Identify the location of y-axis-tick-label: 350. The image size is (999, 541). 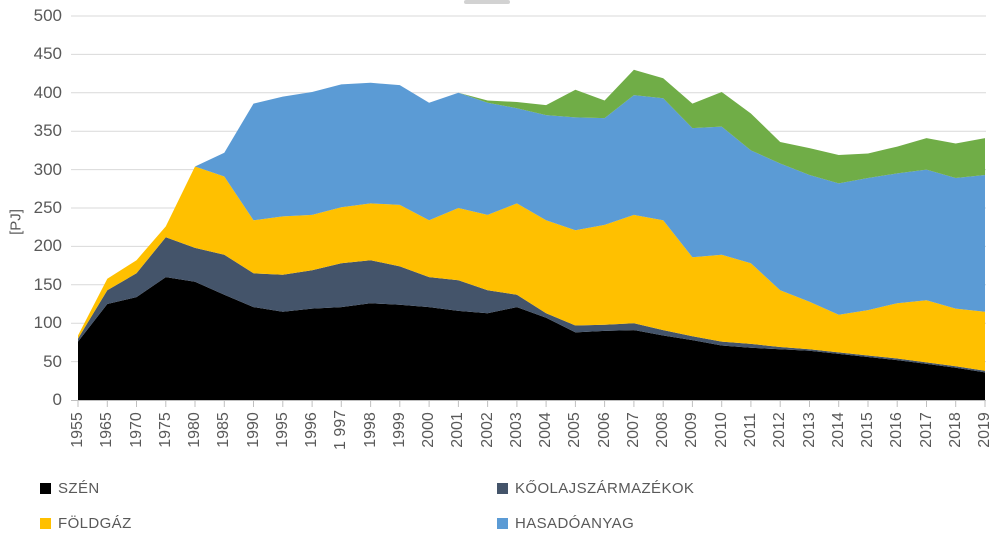
(47, 131).